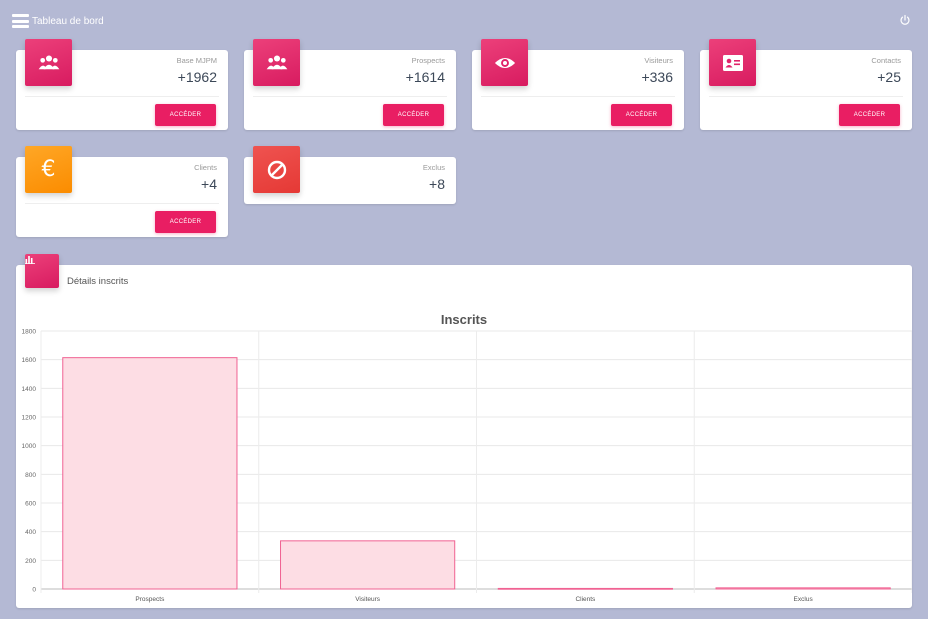 The width and height of the screenshot is (928, 619). Describe the element at coordinates (350, 84) in the screenshot. I see `stat-card-prospects: Prospects +1614 ACCÉDER` at that location.